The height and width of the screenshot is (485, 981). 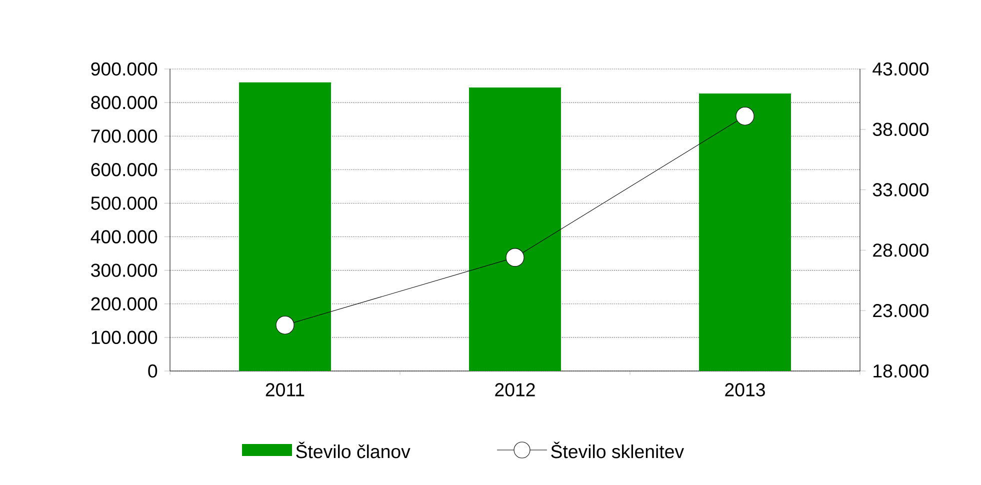 What do you see at coordinates (900, 129) in the screenshot?
I see `y2-tick-label: 38.000` at bounding box center [900, 129].